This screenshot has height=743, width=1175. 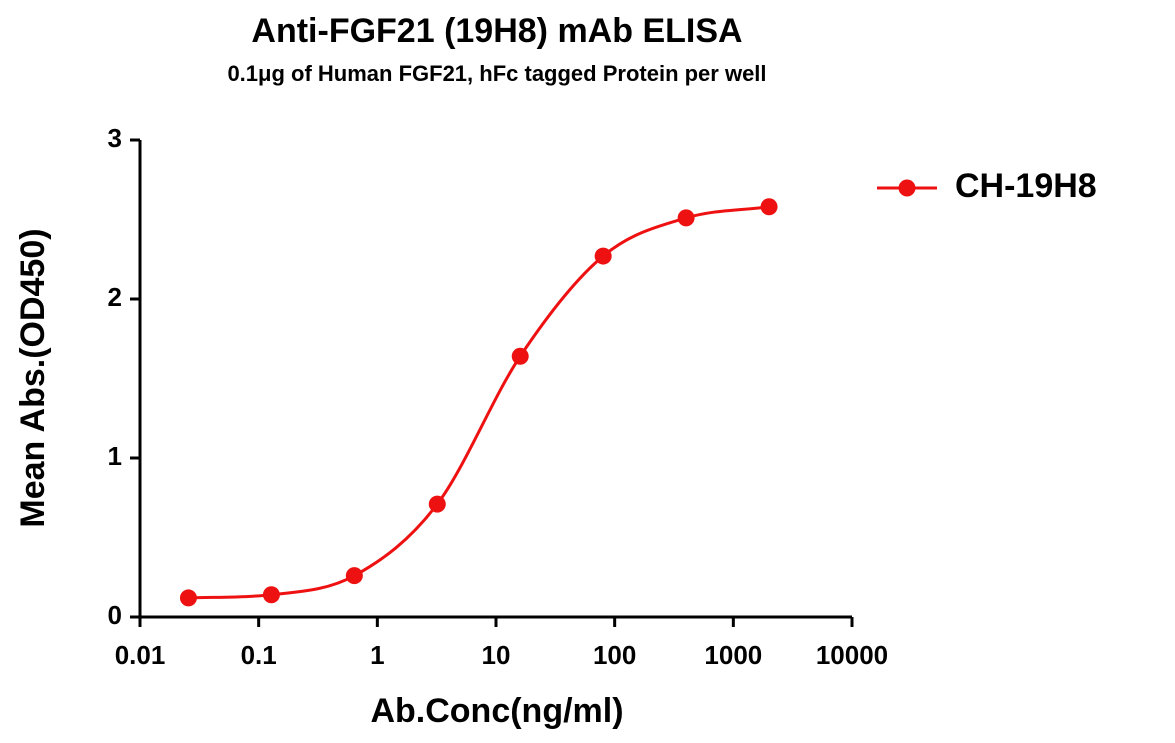 What do you see at coordinates (259, 655) in the screenshot?
I see `x-tick-label: 0.1` at bounding box center [259, 655].